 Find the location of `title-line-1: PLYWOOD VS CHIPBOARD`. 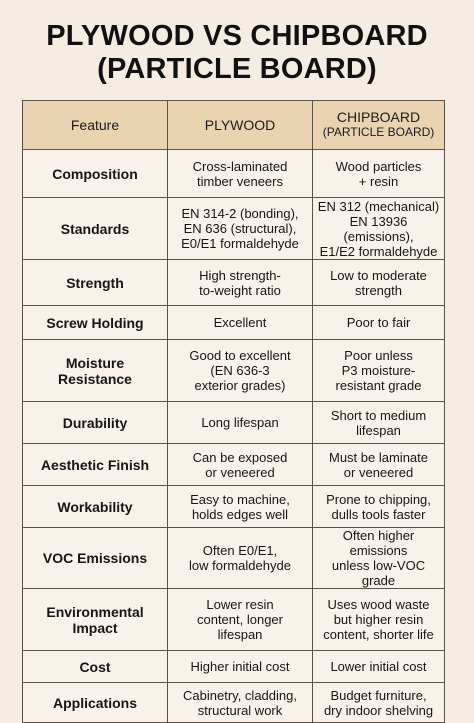

title-line-1: PLYWOOD VS CHIPBOARD is located at coordinates (237, 36).